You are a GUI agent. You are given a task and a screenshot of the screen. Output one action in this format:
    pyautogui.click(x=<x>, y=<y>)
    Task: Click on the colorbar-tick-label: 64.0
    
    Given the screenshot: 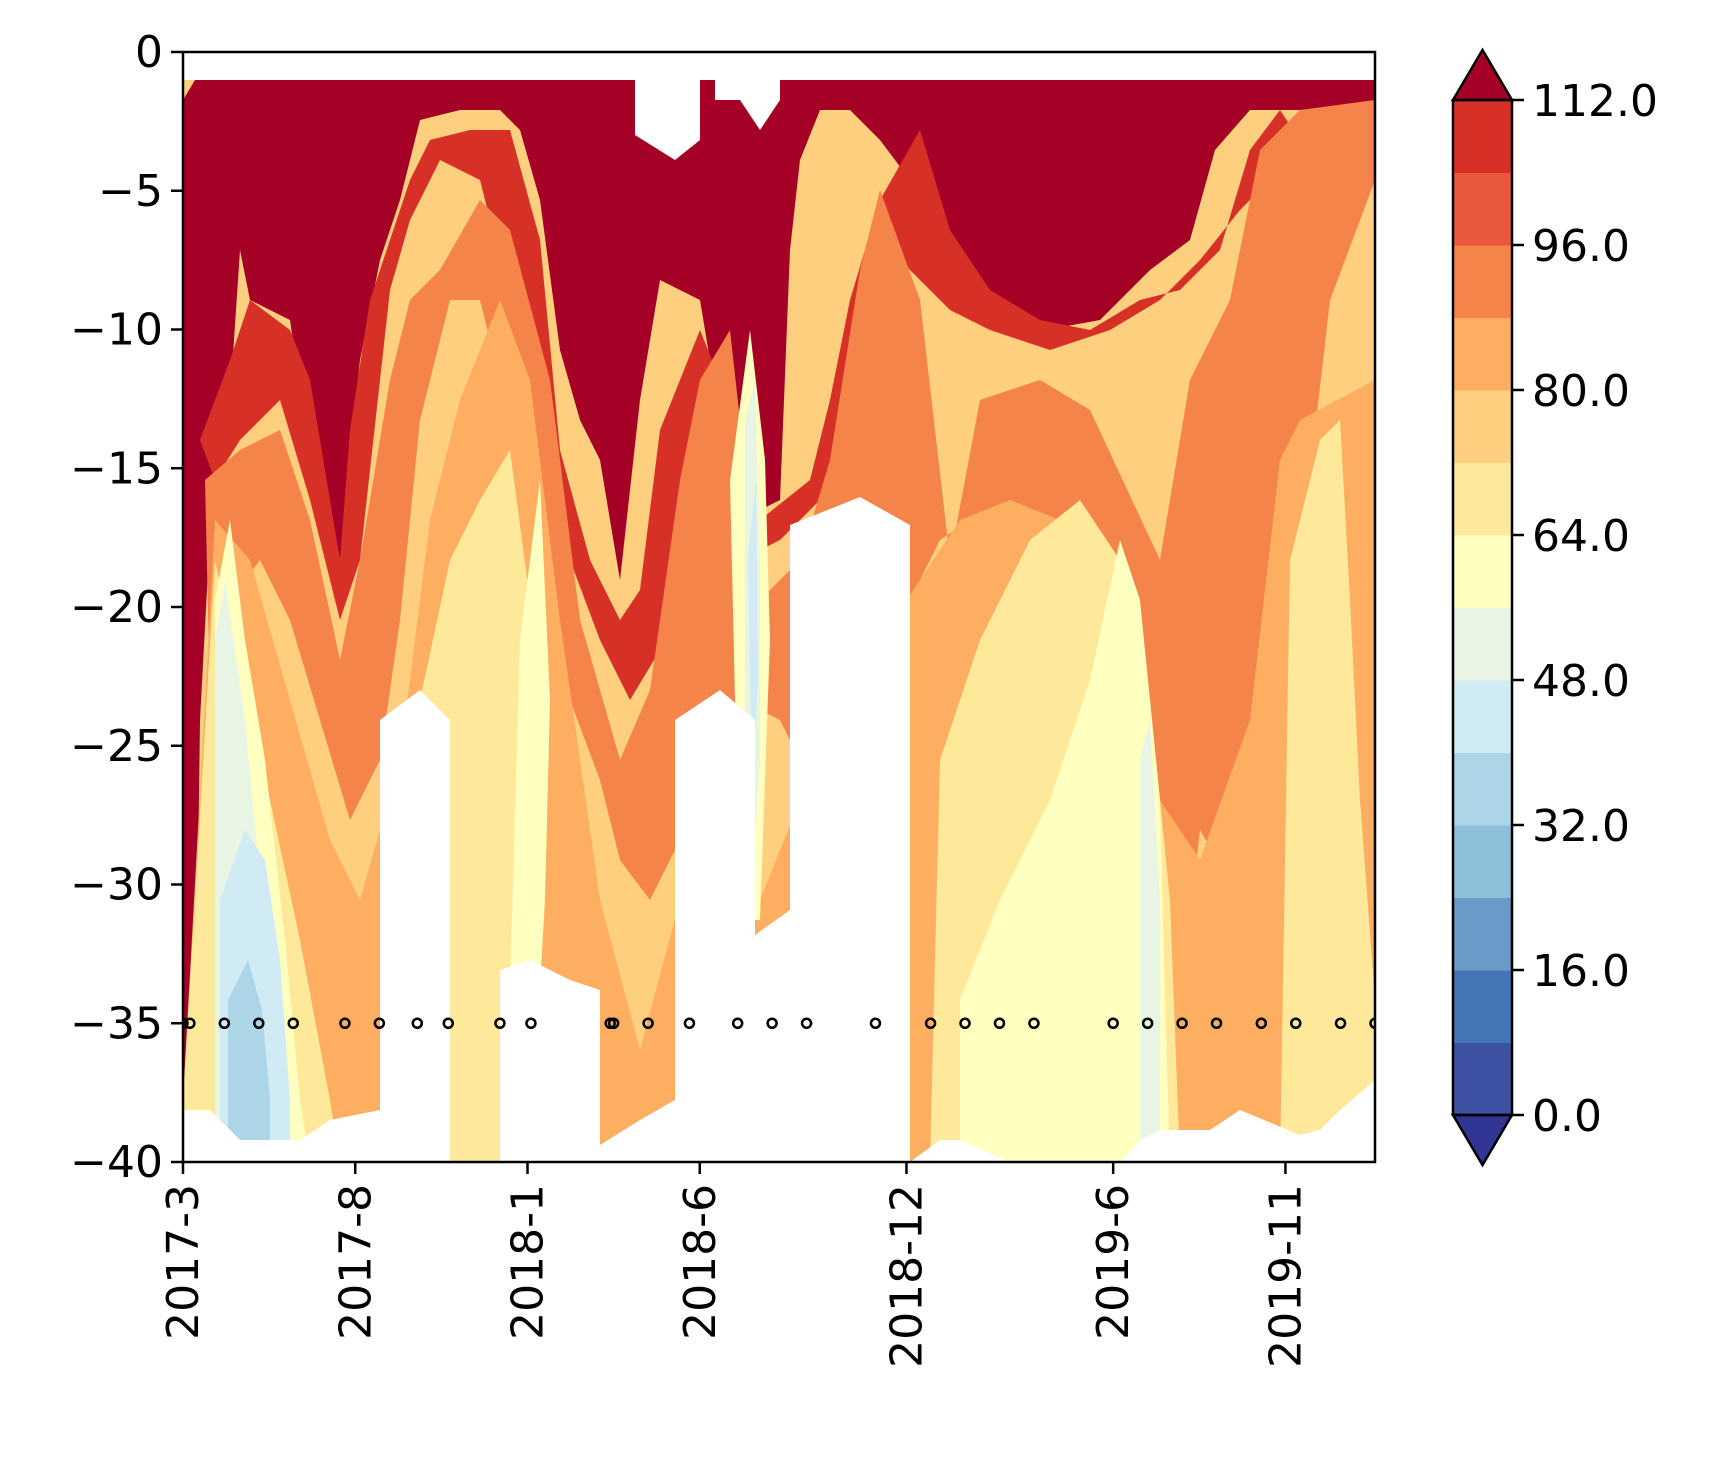 What is the action you would take?
    pyautogui.click(x=1581, y=536)
    